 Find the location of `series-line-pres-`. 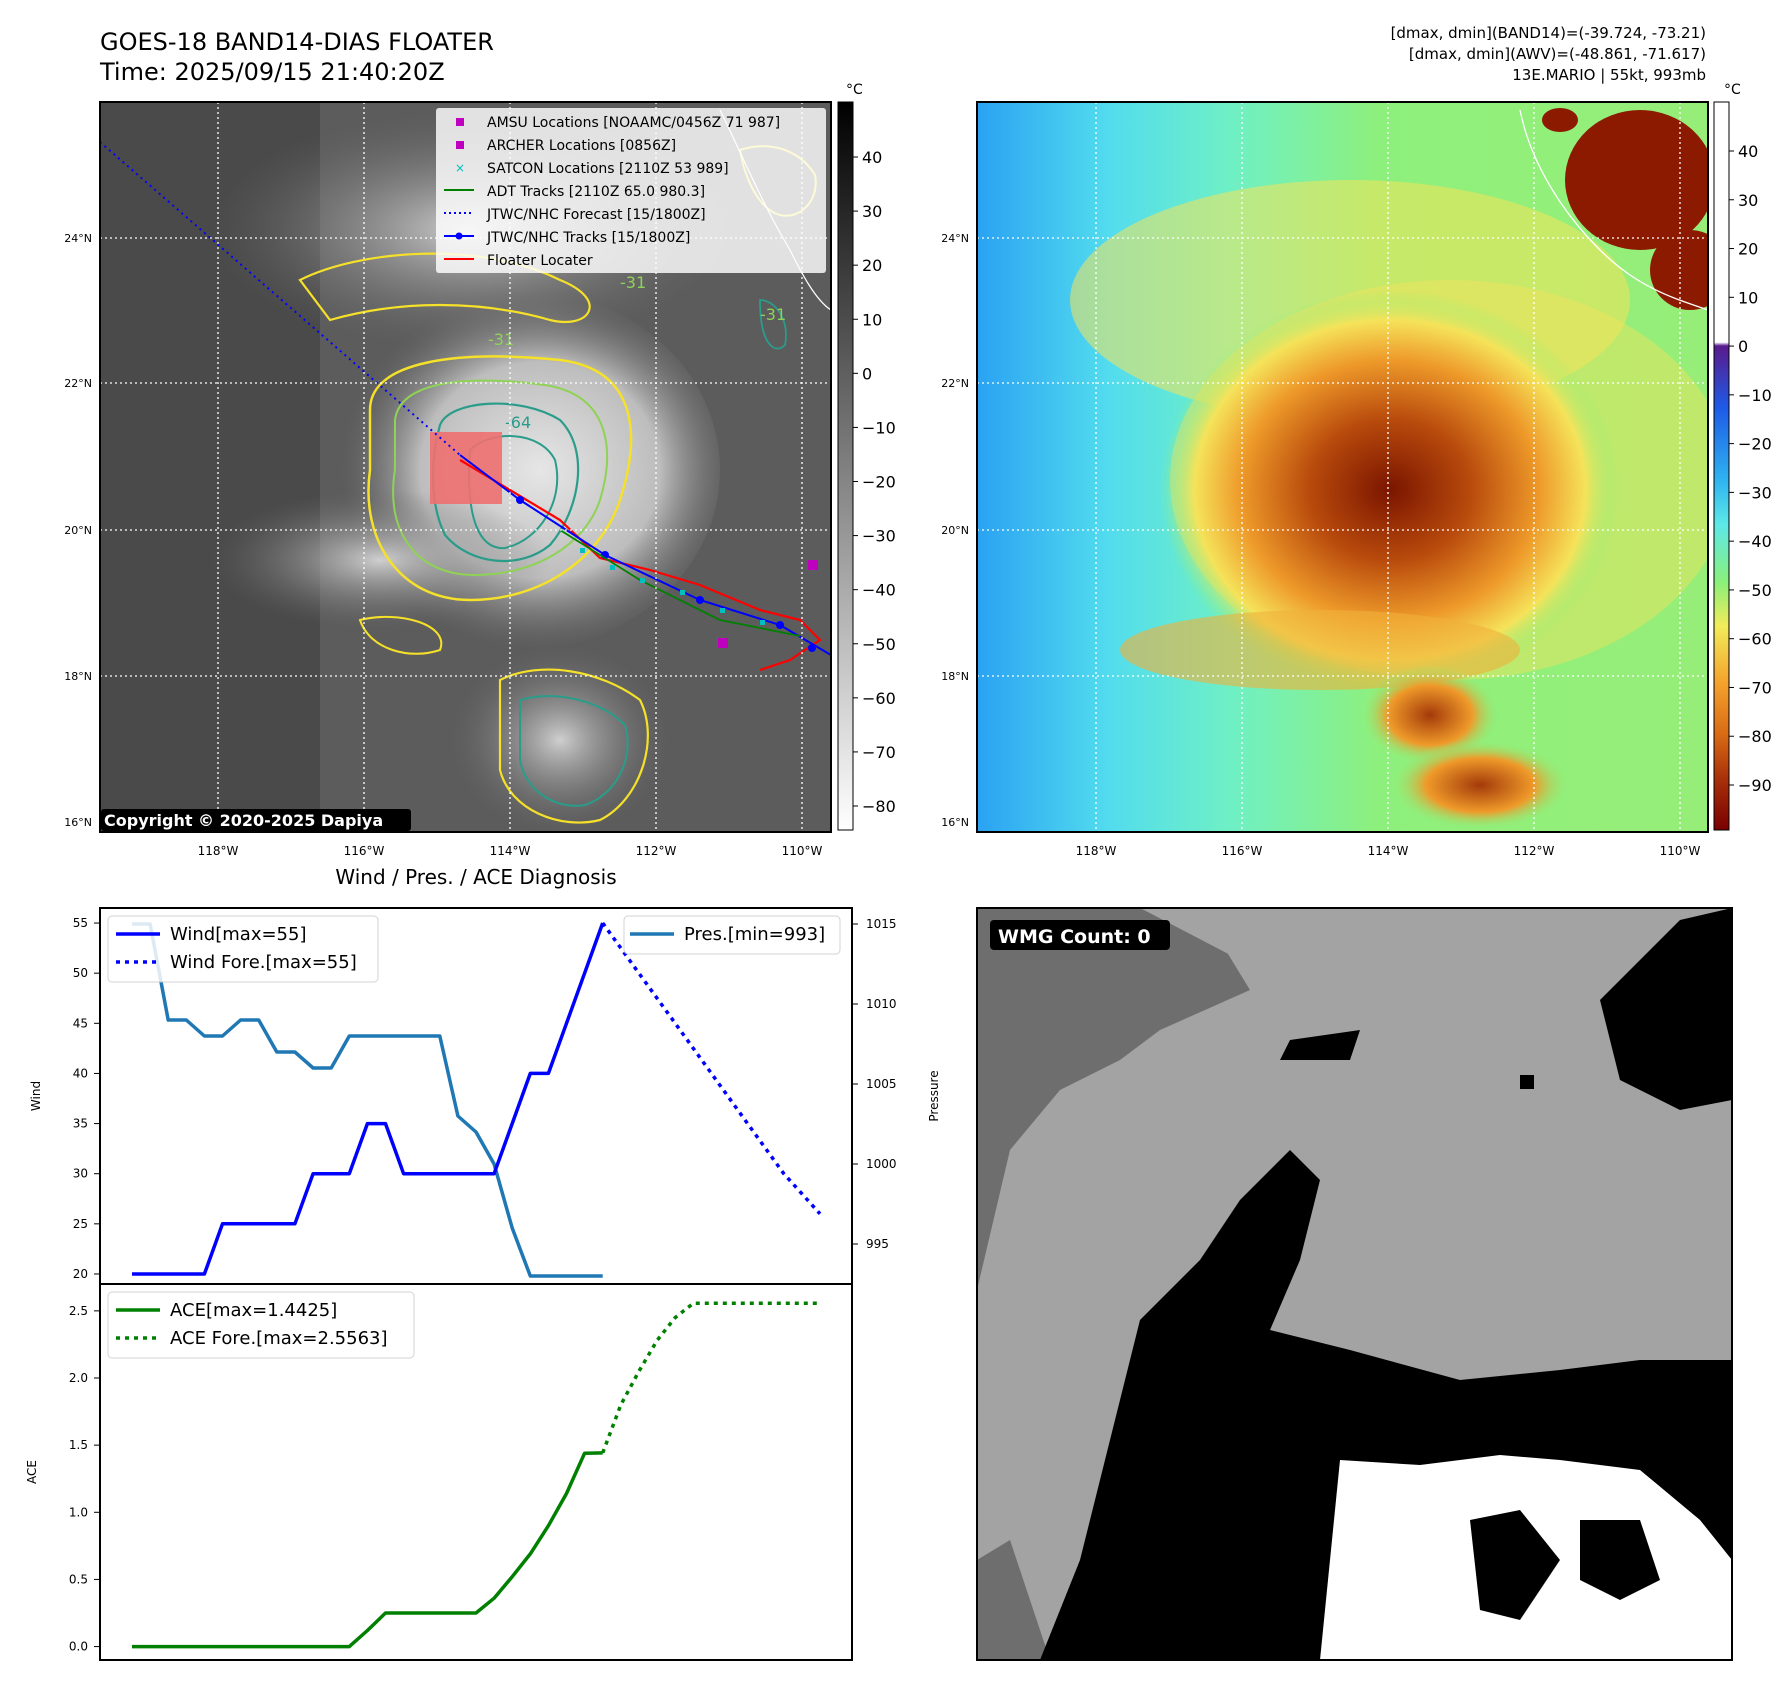

series-line-pres- is located at coordinates (367, 1100).